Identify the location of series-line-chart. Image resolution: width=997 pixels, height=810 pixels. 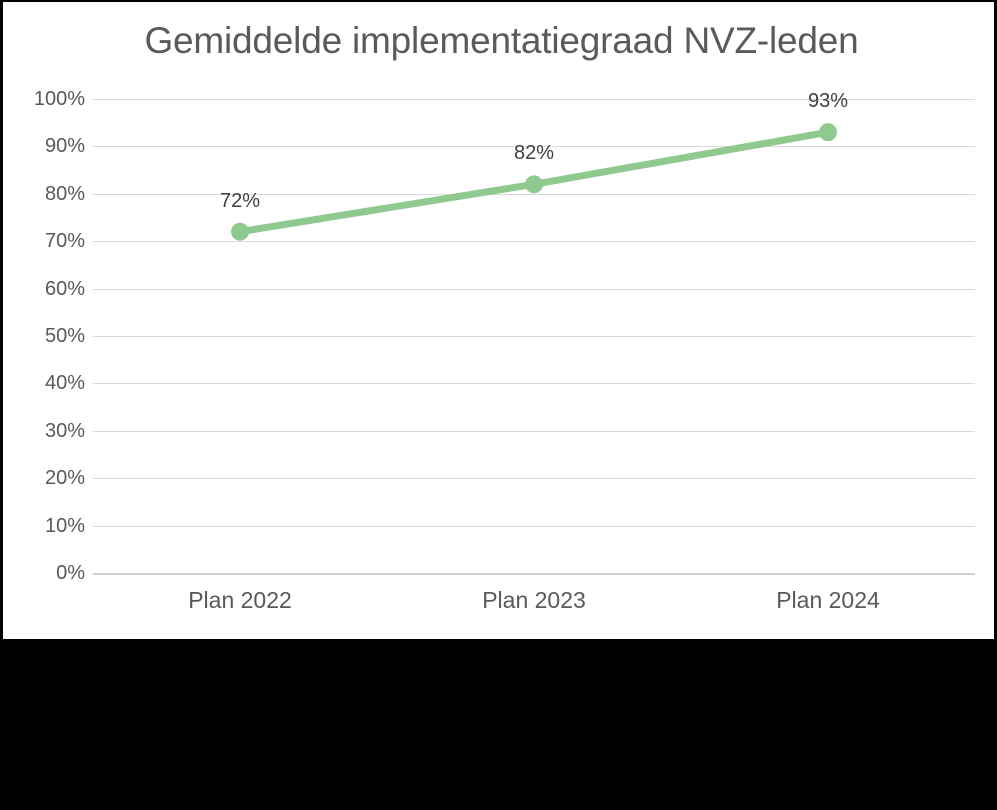
(534, 182).